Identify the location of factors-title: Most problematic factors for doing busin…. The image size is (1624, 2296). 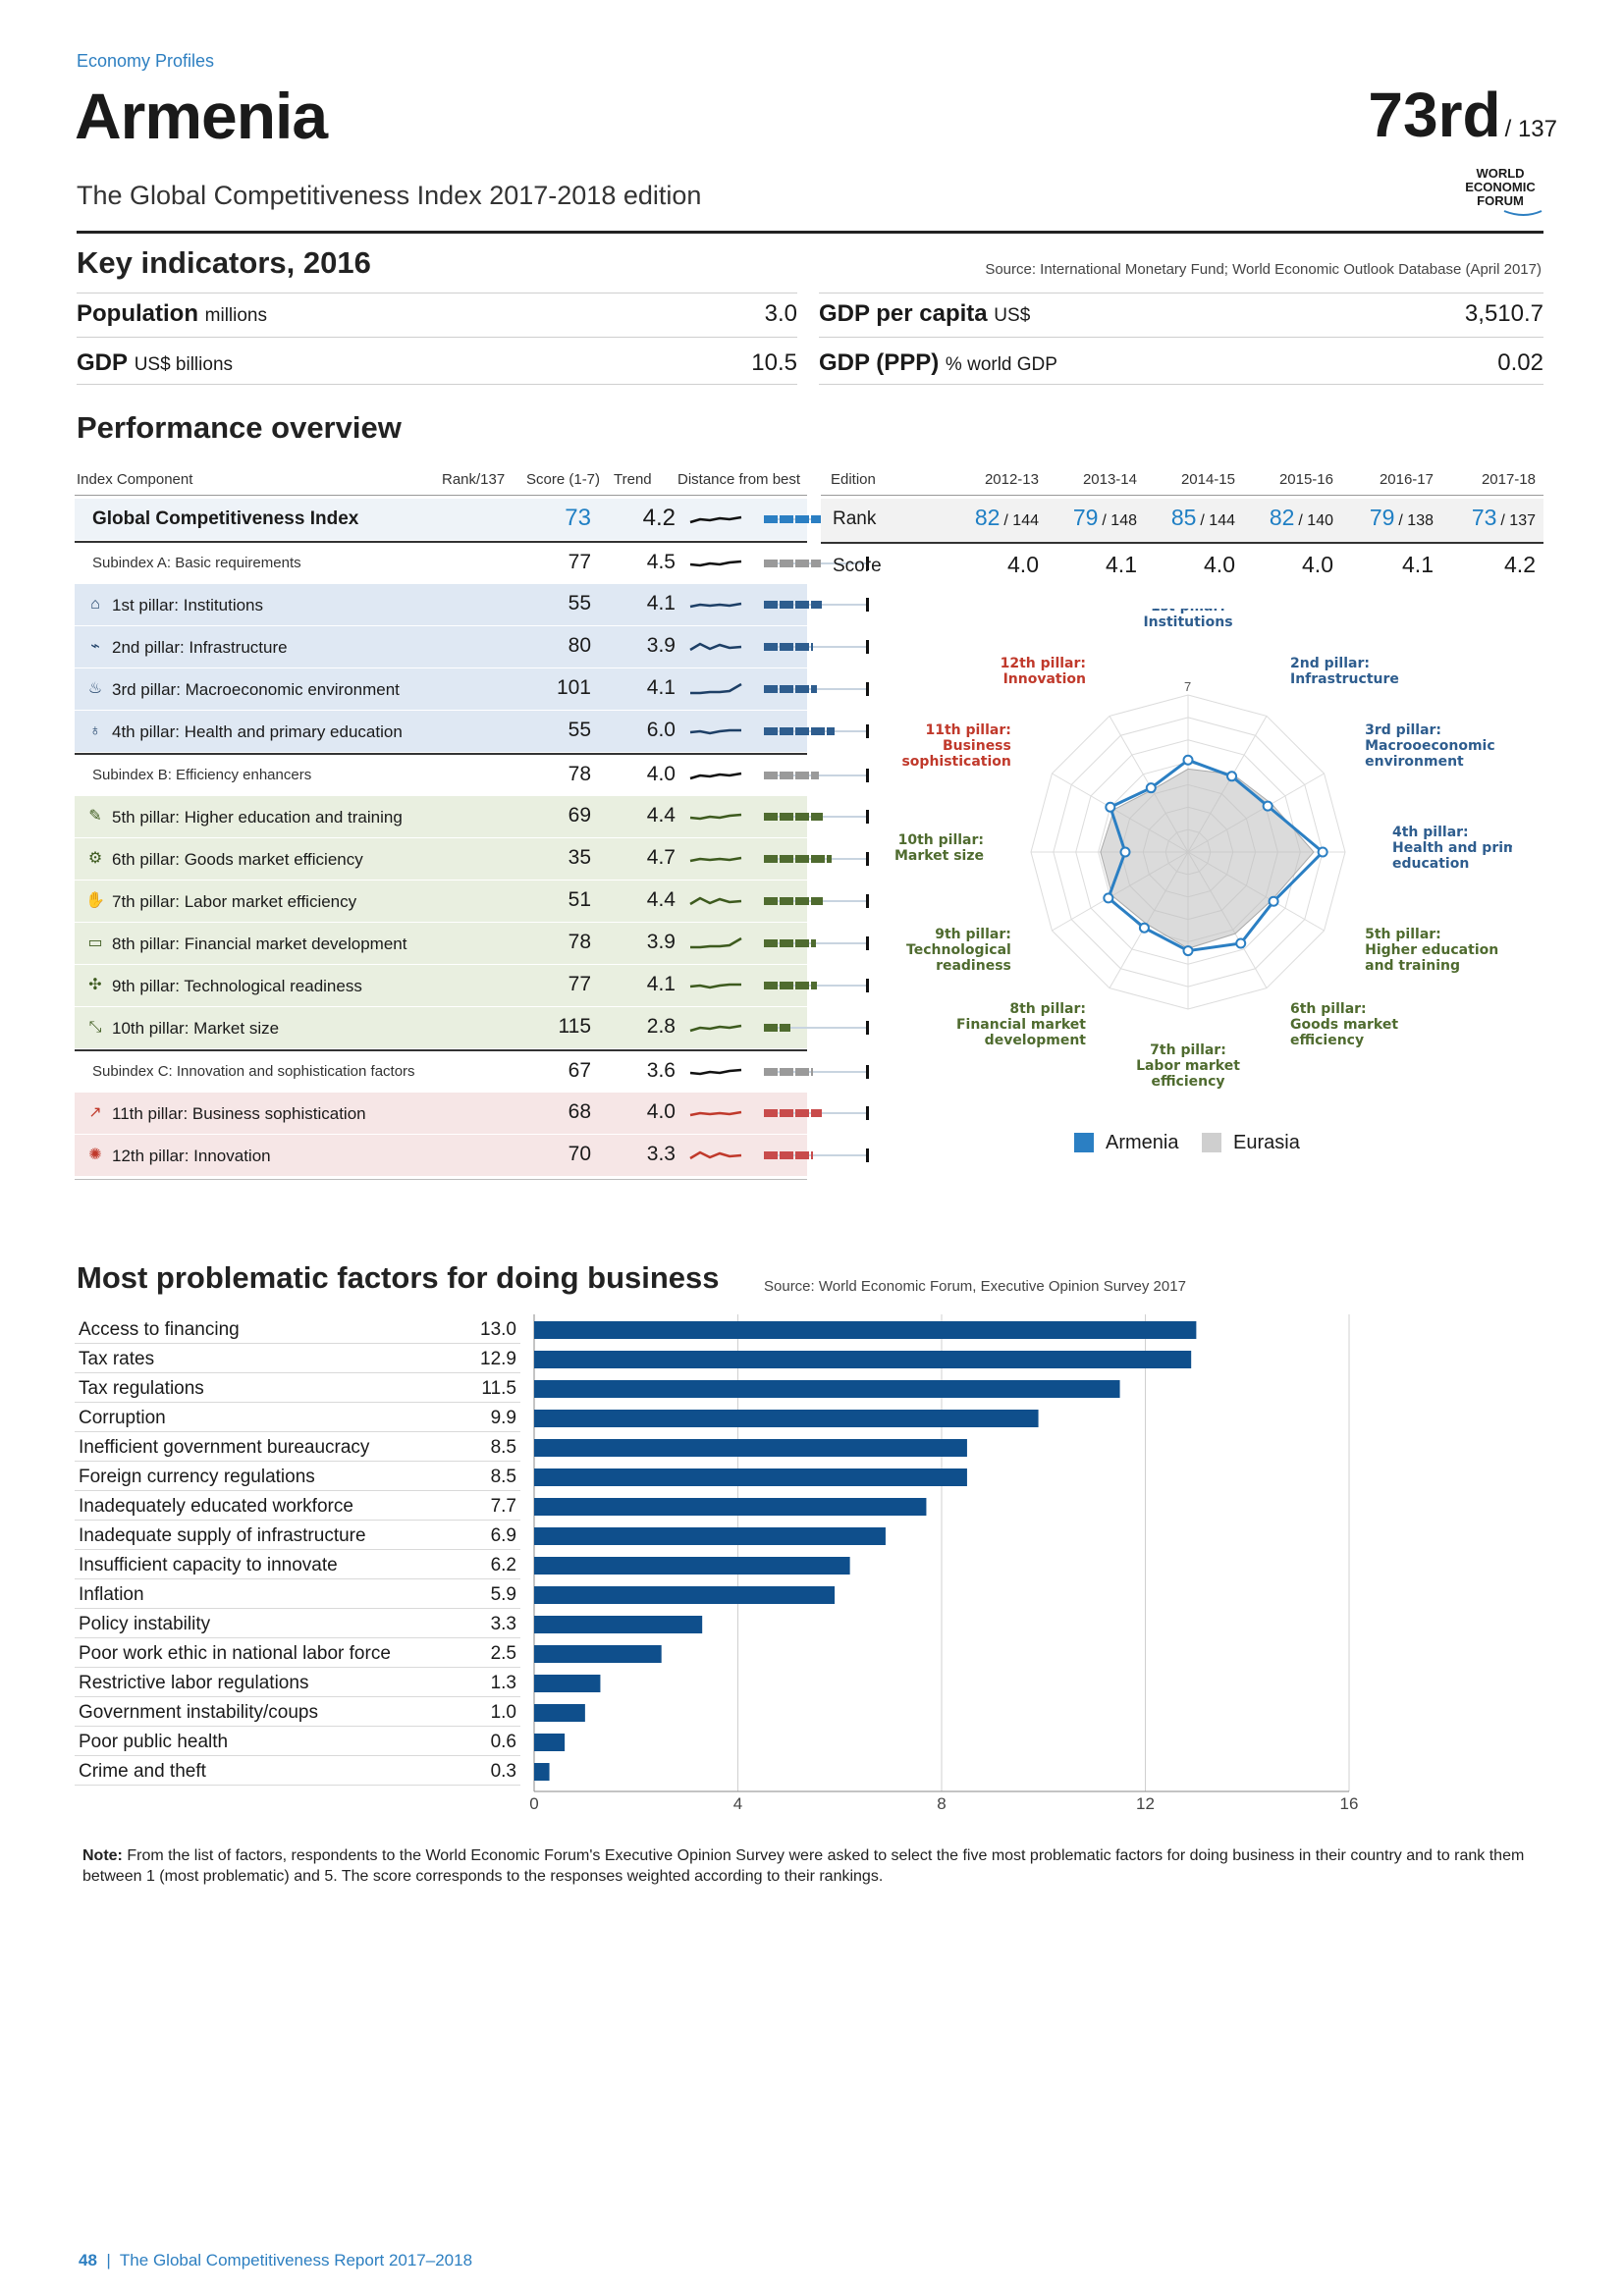
(398, 1277).